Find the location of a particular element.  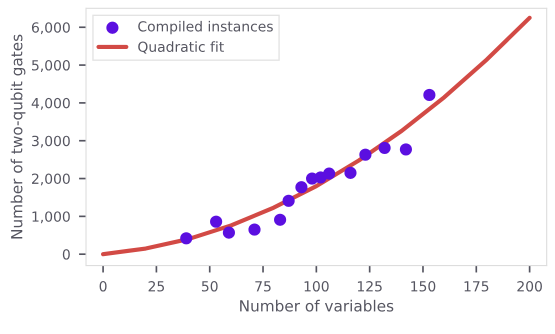

y-axis-title: Number of two-qubit gates is located at coordinates (18, 136).